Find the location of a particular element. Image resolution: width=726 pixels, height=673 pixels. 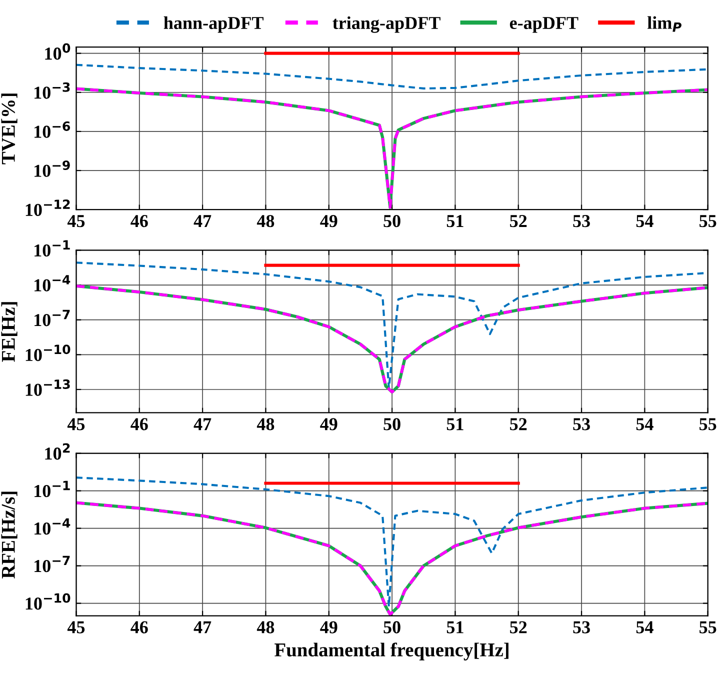

y-axis-title: RFE[Hz/s] is located at coordinates (9, 535).